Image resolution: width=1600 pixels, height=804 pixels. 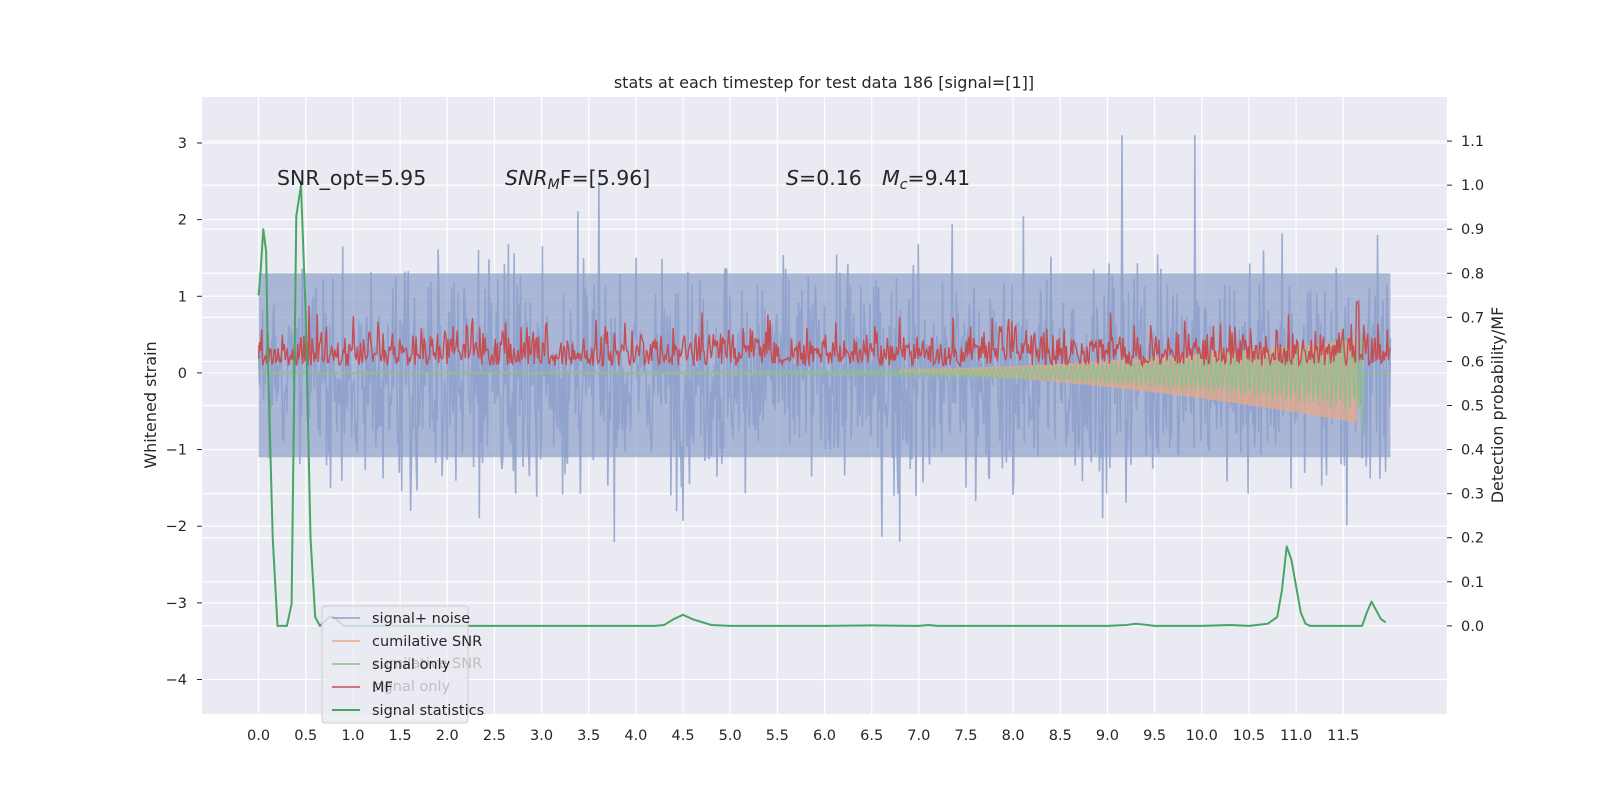 I want to click on x-tick-label: 7.5, so click(x=965, y=736).